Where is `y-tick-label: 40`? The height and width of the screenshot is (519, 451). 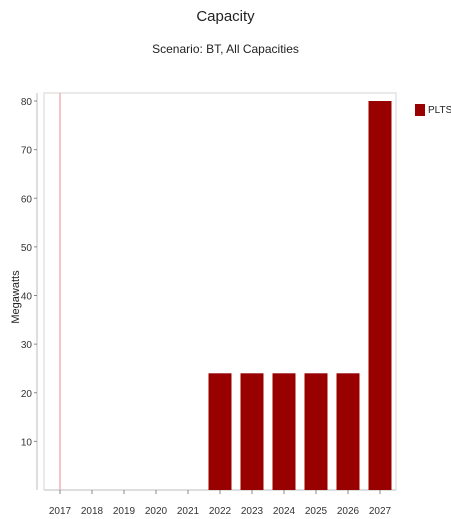
y-tick-label: 40 is located at coordinates (27, 297).